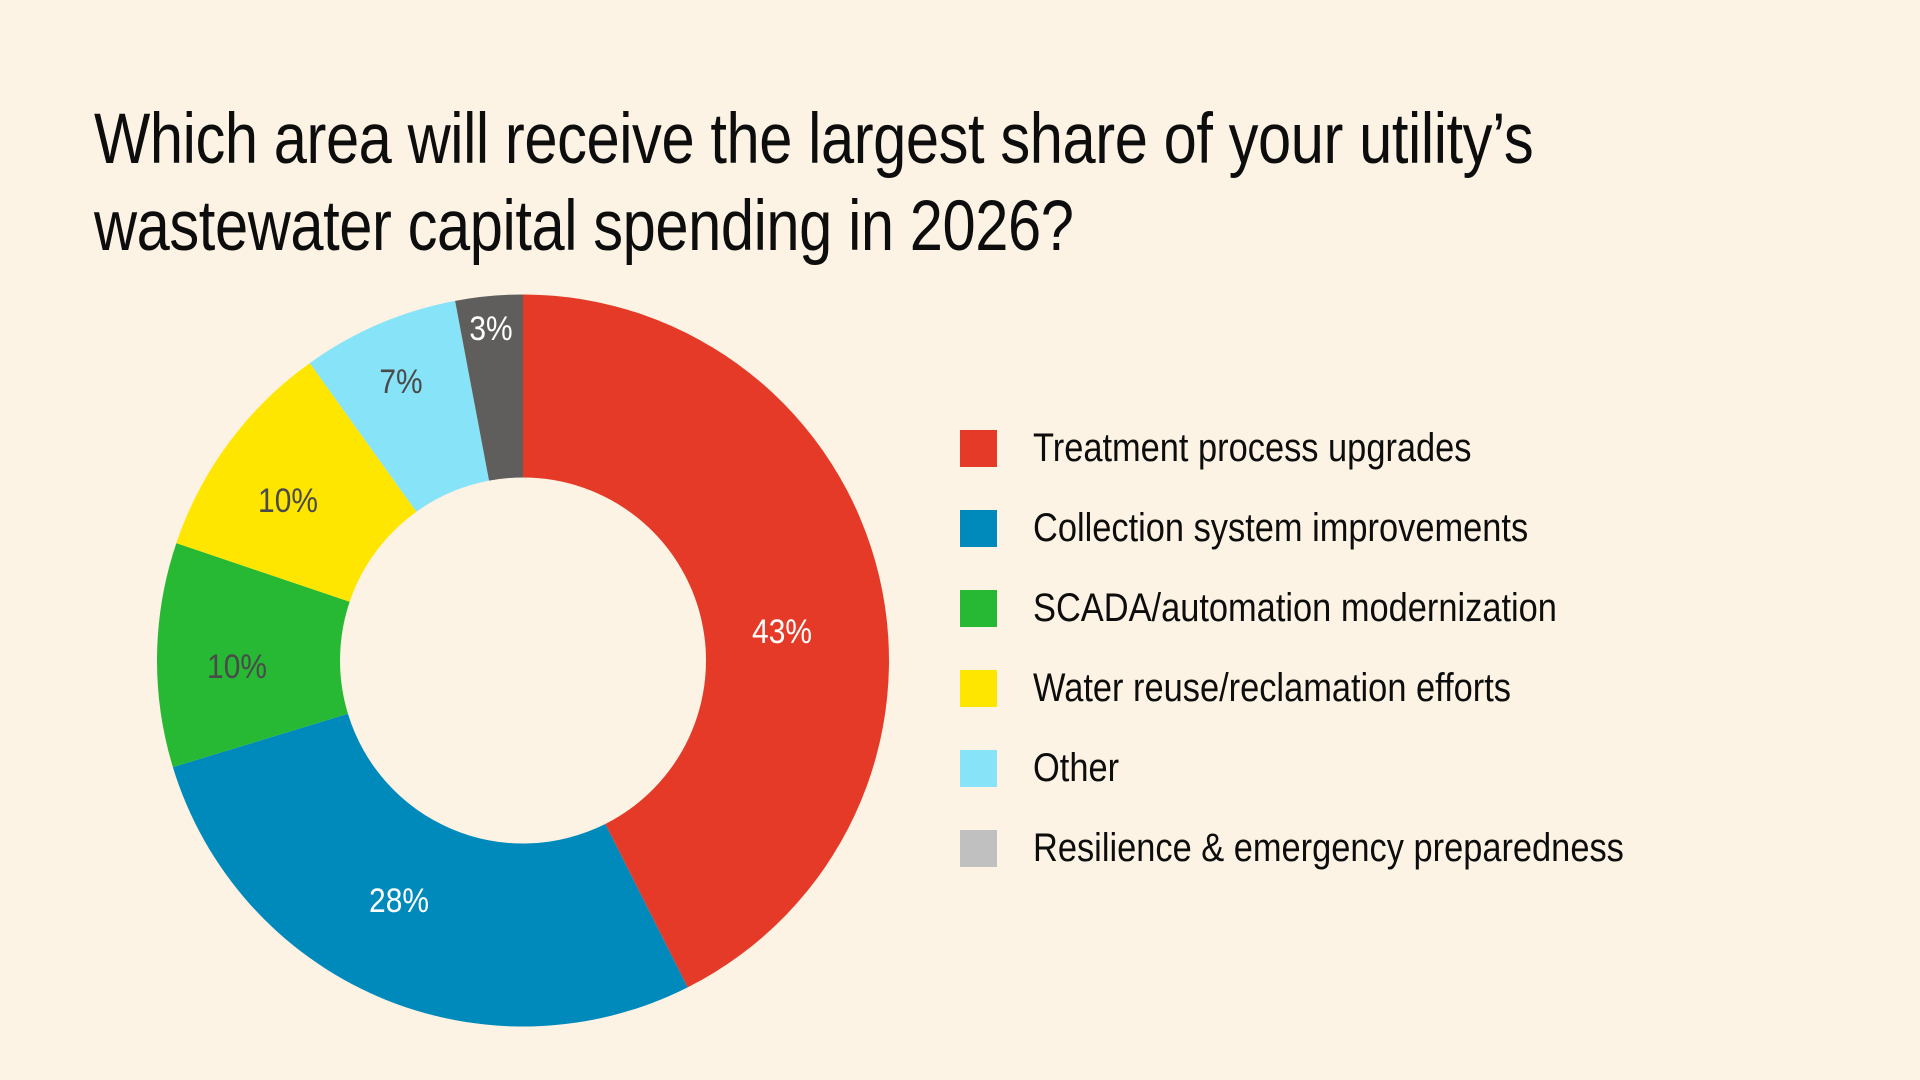 This screenshot has width=1920, height=1080. What do you see at coordinates (584, 226) in the screenshot?
I see `chart-title-line-2: wastewater capital spending in 2026?` at bounding box center [584, 226].